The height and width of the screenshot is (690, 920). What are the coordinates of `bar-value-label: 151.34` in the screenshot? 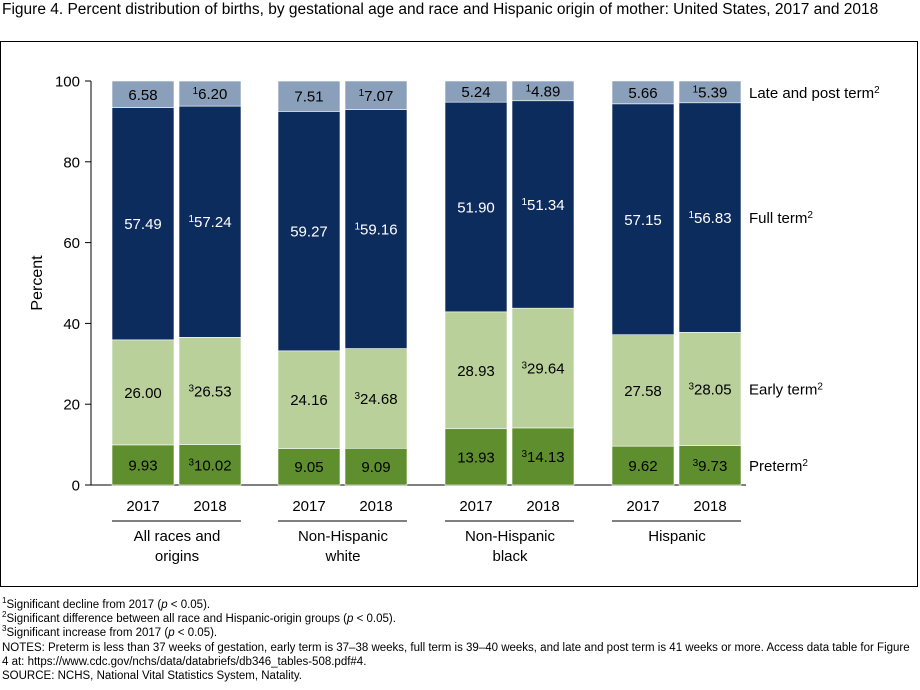 It's located at (542, 205).